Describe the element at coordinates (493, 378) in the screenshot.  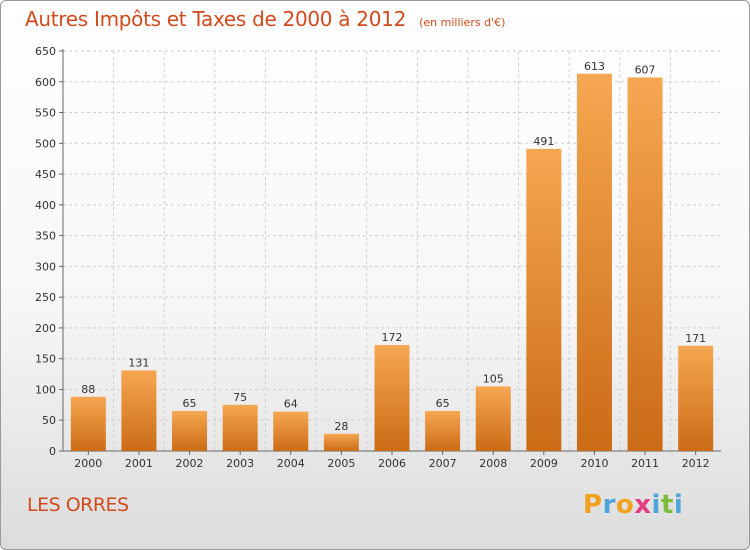
I see `value-label-2008: 105` at that location.